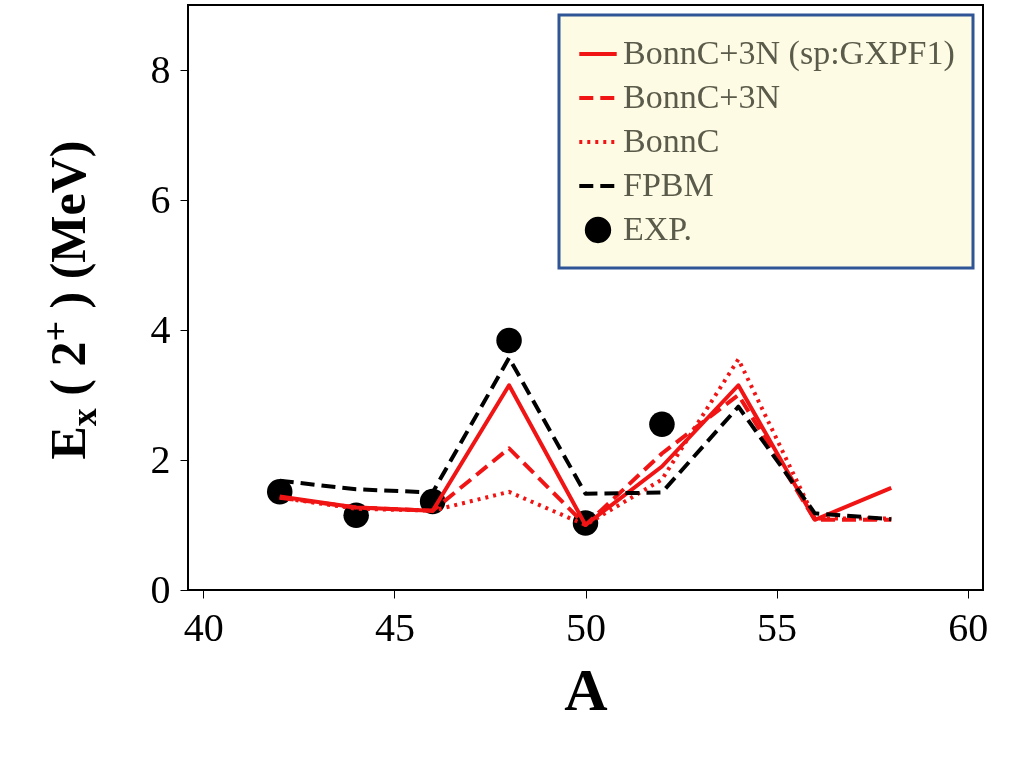 The width and height of the screenshot is (1027, 771). I want to click on y-tick-label: 2, so click(160, 459).